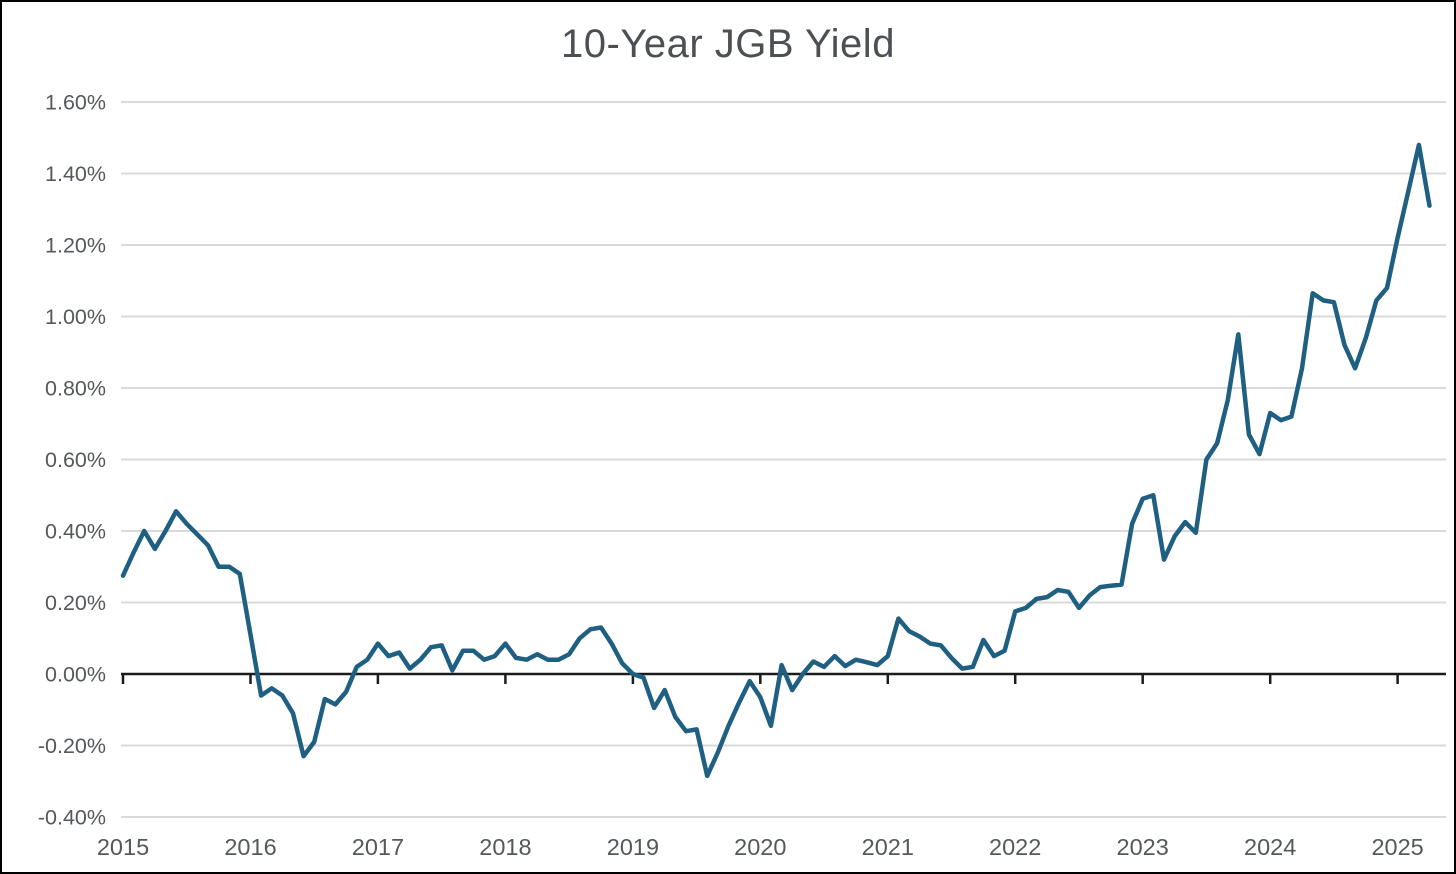  I want to click on svg-text: 2023, so click(1143, 847).